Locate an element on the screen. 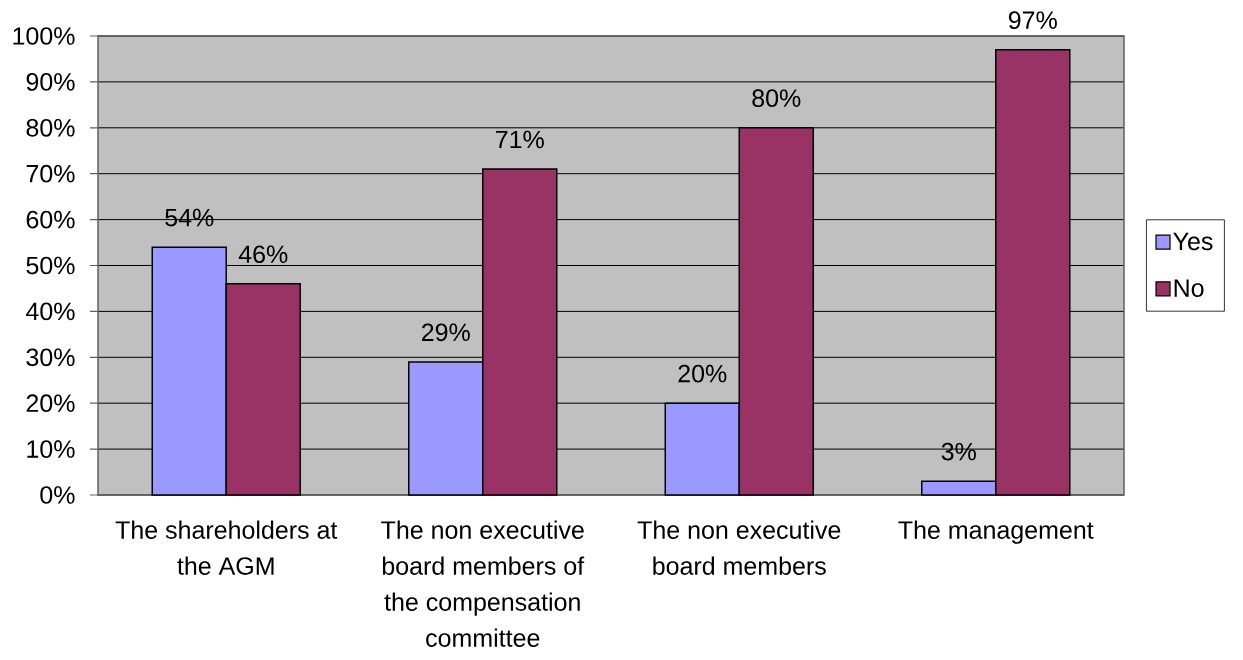 The width and height of the screenshot is (1243, 660). y-tick-label: 30% is located at coordinates (50, 357).